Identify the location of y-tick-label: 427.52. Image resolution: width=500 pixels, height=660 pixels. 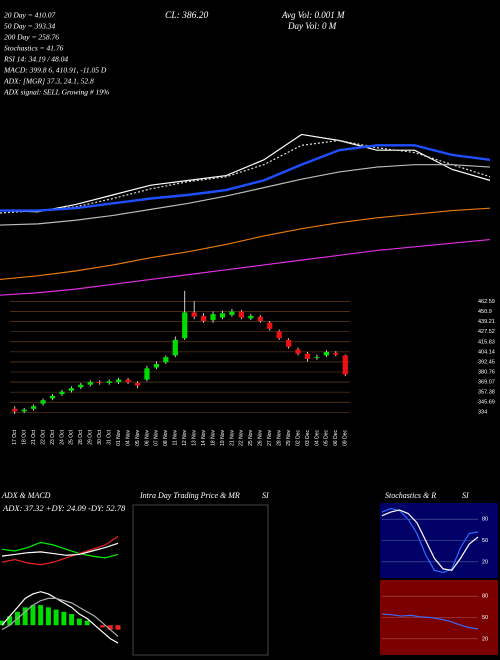
(486, 332).